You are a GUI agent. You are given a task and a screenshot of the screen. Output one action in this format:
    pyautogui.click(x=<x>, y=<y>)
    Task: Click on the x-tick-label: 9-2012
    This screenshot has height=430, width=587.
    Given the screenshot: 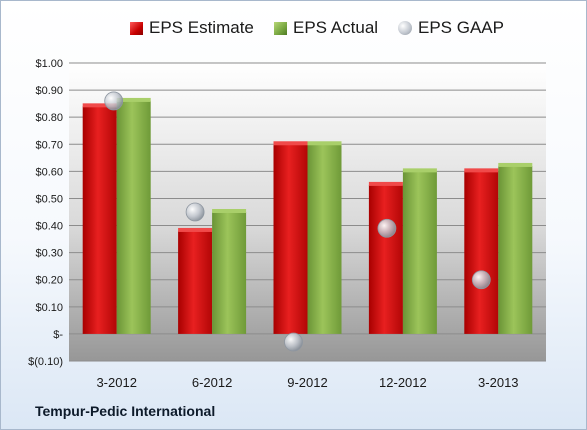 What is the action you would take?
    pyautogui.click(x=307, y=382)
    